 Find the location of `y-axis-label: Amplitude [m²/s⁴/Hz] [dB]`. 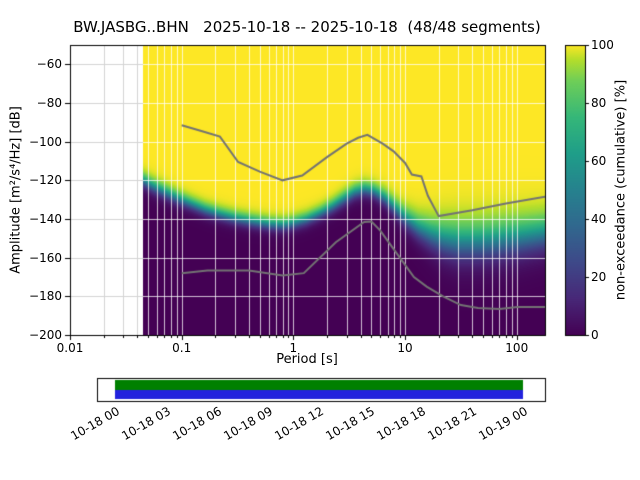

y-axis-label: Amplitude [m²/s⁴/Hz] [dB] is located at coordinates (16, 190).